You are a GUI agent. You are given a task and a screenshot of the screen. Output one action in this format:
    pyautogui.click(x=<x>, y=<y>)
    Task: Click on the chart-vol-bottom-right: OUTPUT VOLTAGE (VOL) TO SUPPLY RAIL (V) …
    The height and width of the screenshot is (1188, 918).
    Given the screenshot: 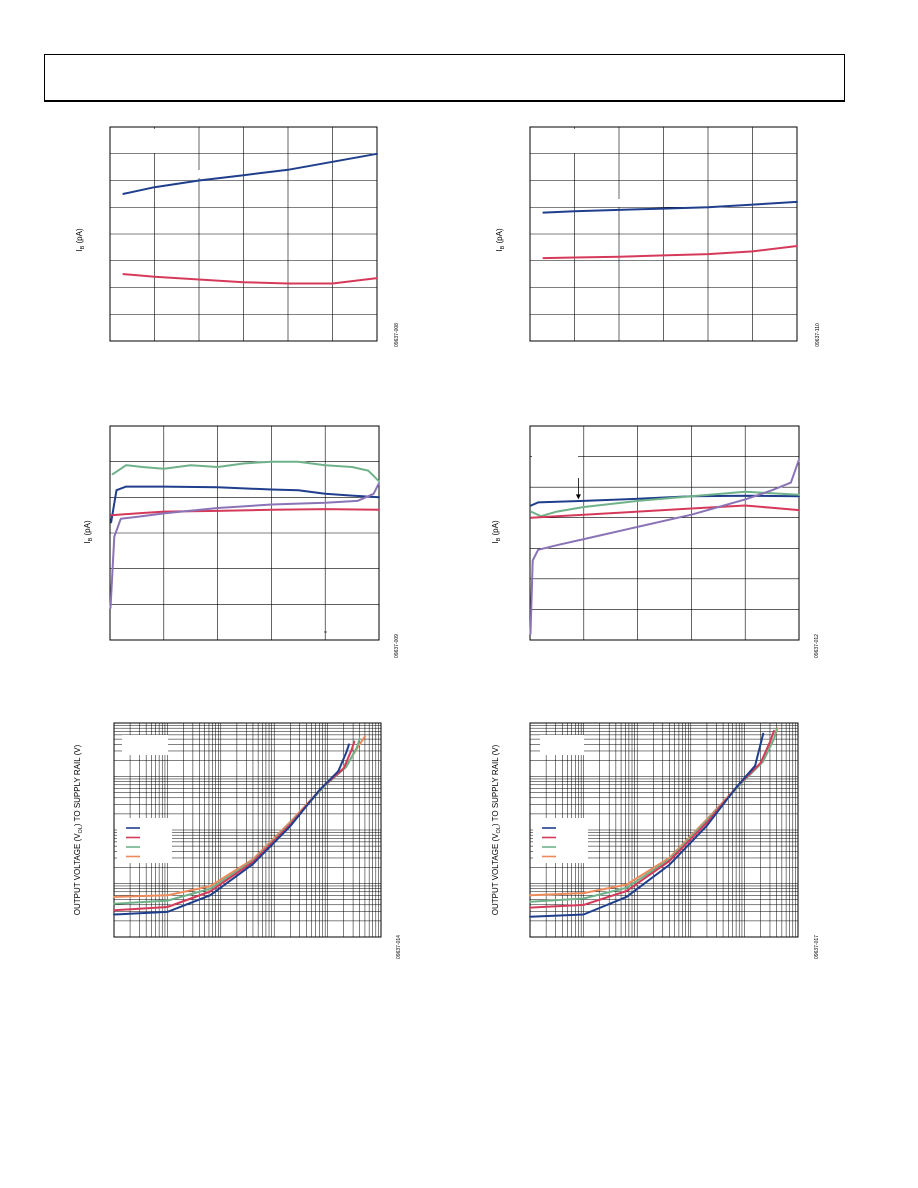 What is the action you would take?
    pyautogui.click(x=655, y=840)
    